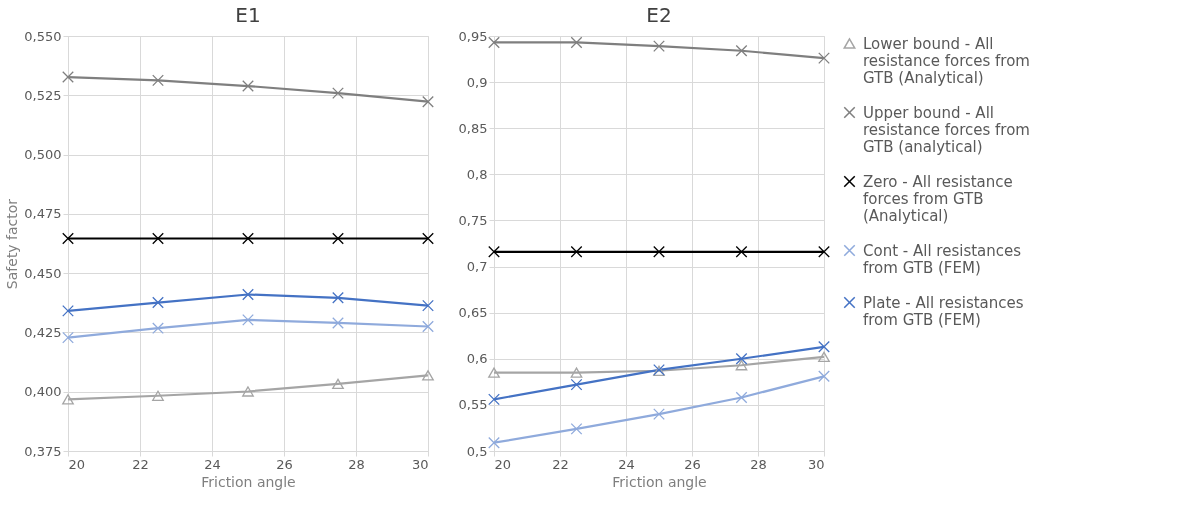 This screenshot has width=1204, height=510. Describe the element at coordinates (43, 332) in the screenshot. I see `y-tick-label: 0,425` at that location.